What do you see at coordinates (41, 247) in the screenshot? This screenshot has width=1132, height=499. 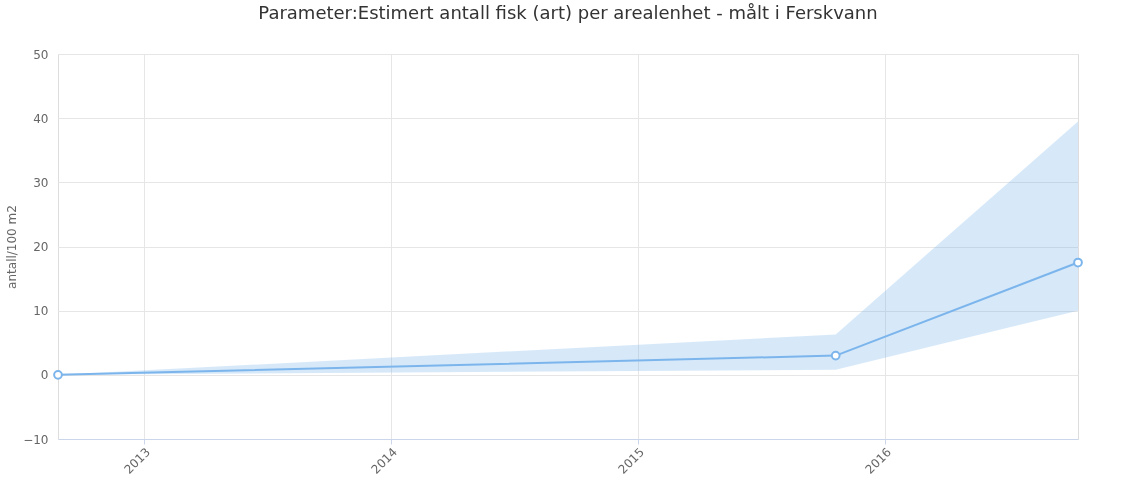 I see `y-tick-label: 20` at bounding box center [41, 247].